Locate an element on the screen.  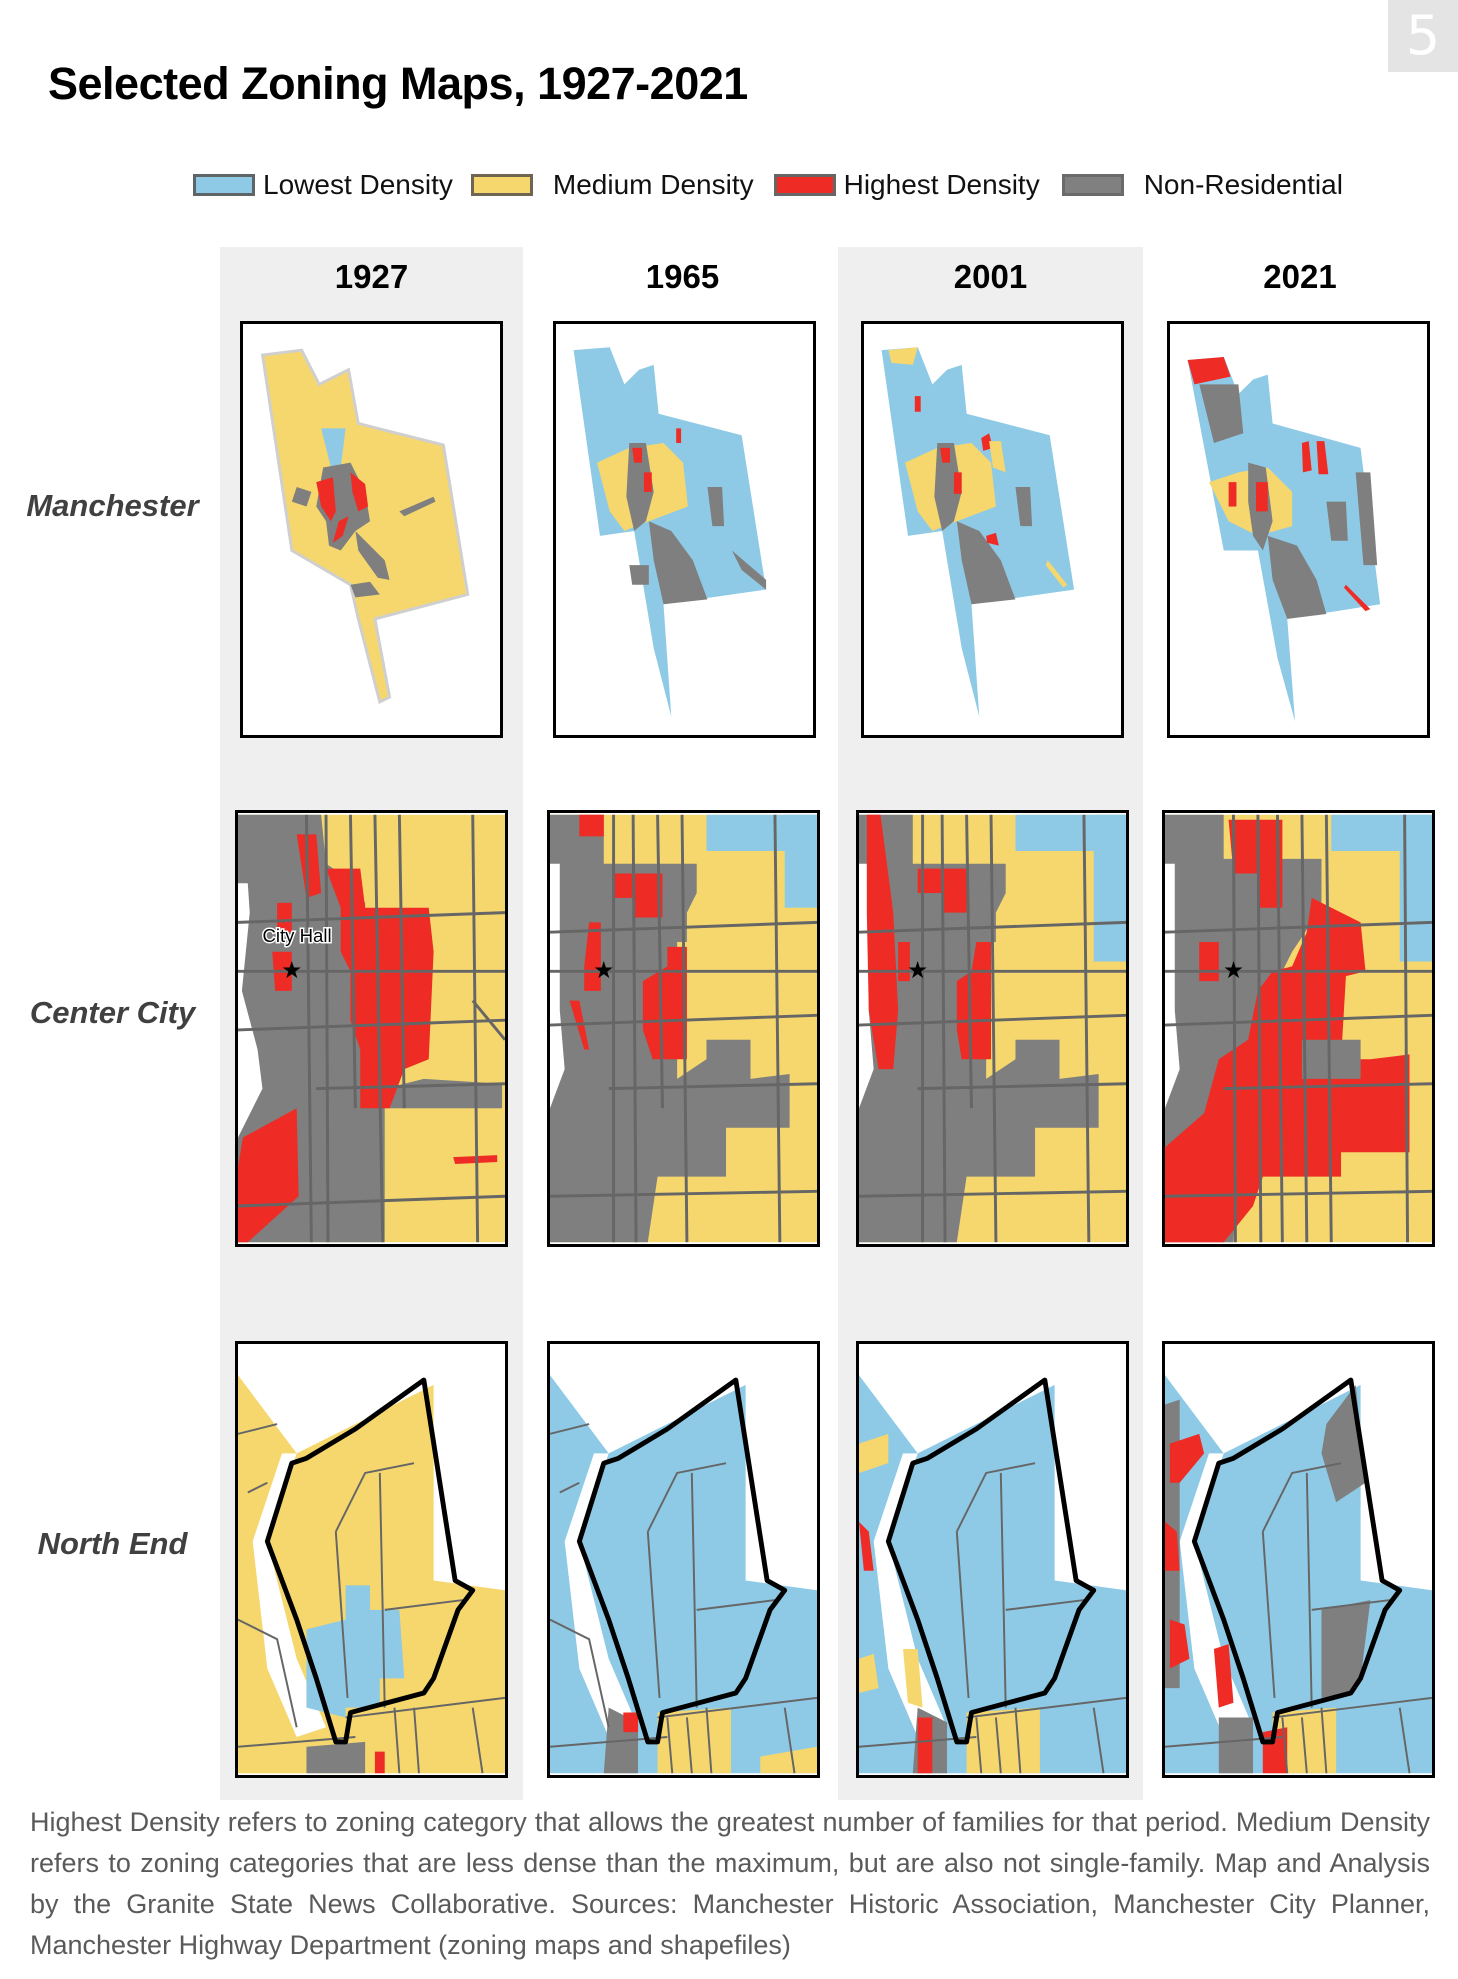
map-manchester-1965 is located at coordinates (684, 529).